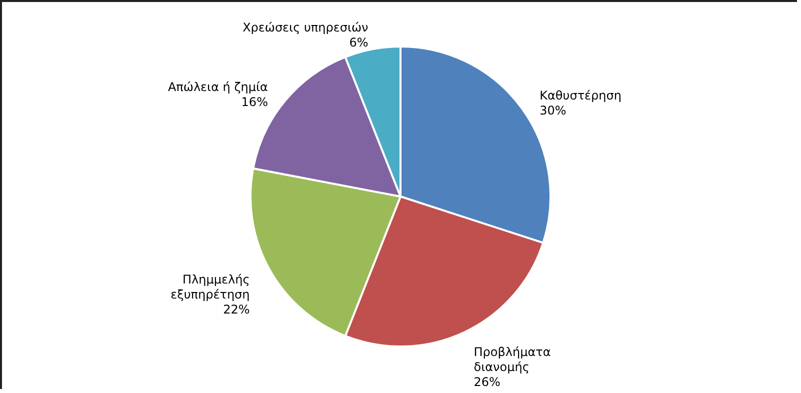  I want to click on data-label: 16%, so click(254, 101).